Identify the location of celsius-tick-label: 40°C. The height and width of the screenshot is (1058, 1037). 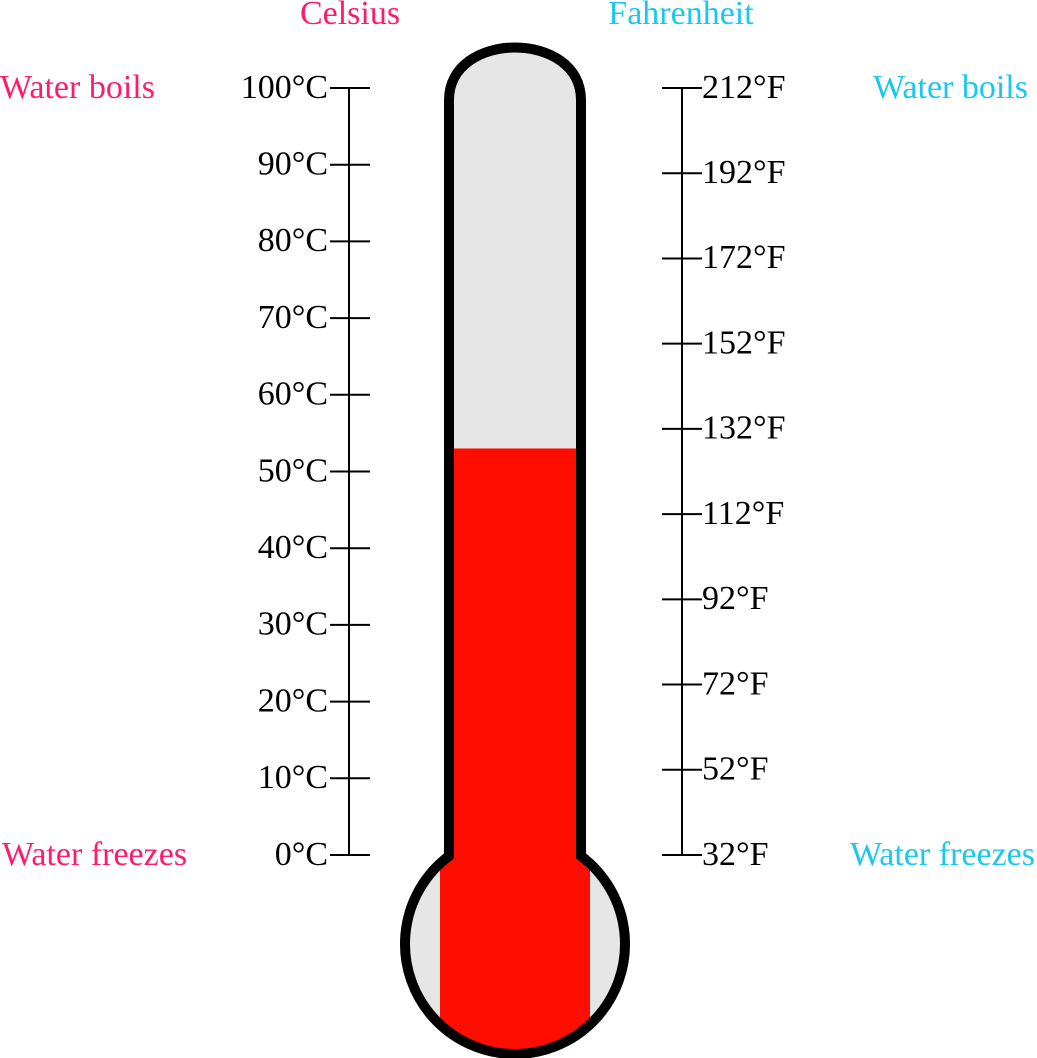
(293, 547).